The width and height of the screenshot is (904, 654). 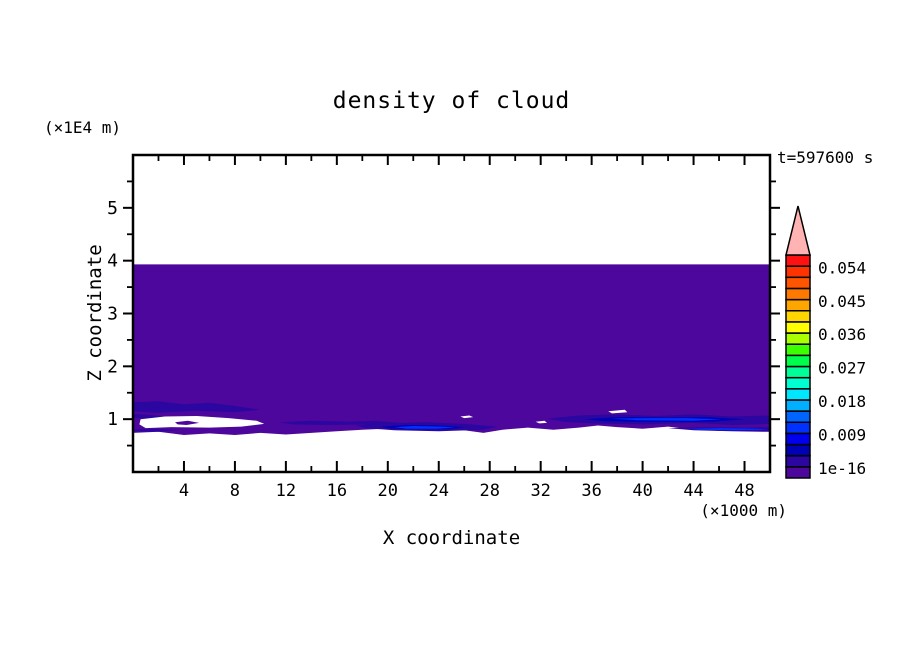 What do you see at coordinates (728, 429) in the screenshot?
I see `density-region-strip-bottom-right-blue` at bounding box center [728, 429].